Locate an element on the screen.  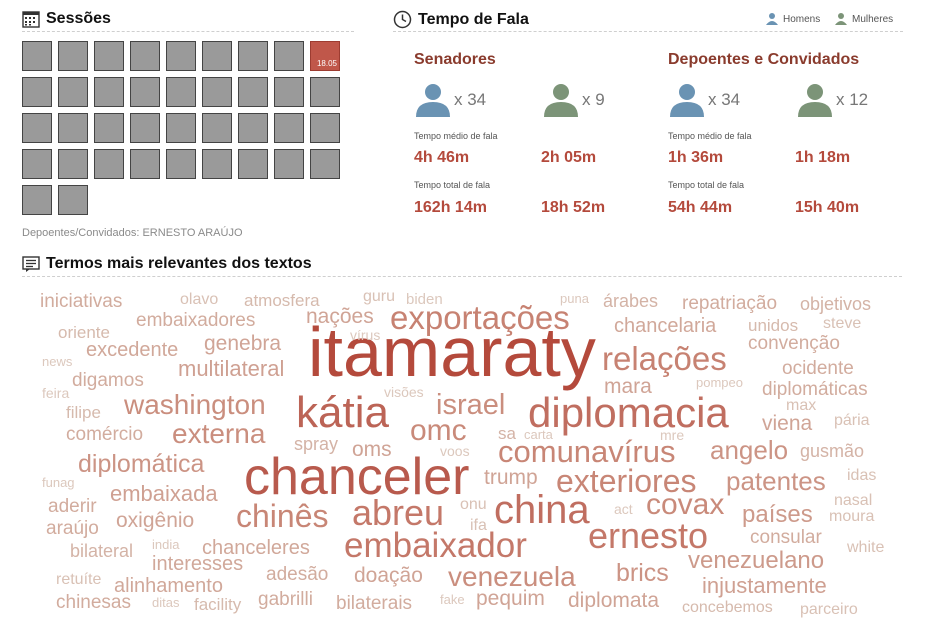
cloud-word: israel is located at coordinates (471, 405).